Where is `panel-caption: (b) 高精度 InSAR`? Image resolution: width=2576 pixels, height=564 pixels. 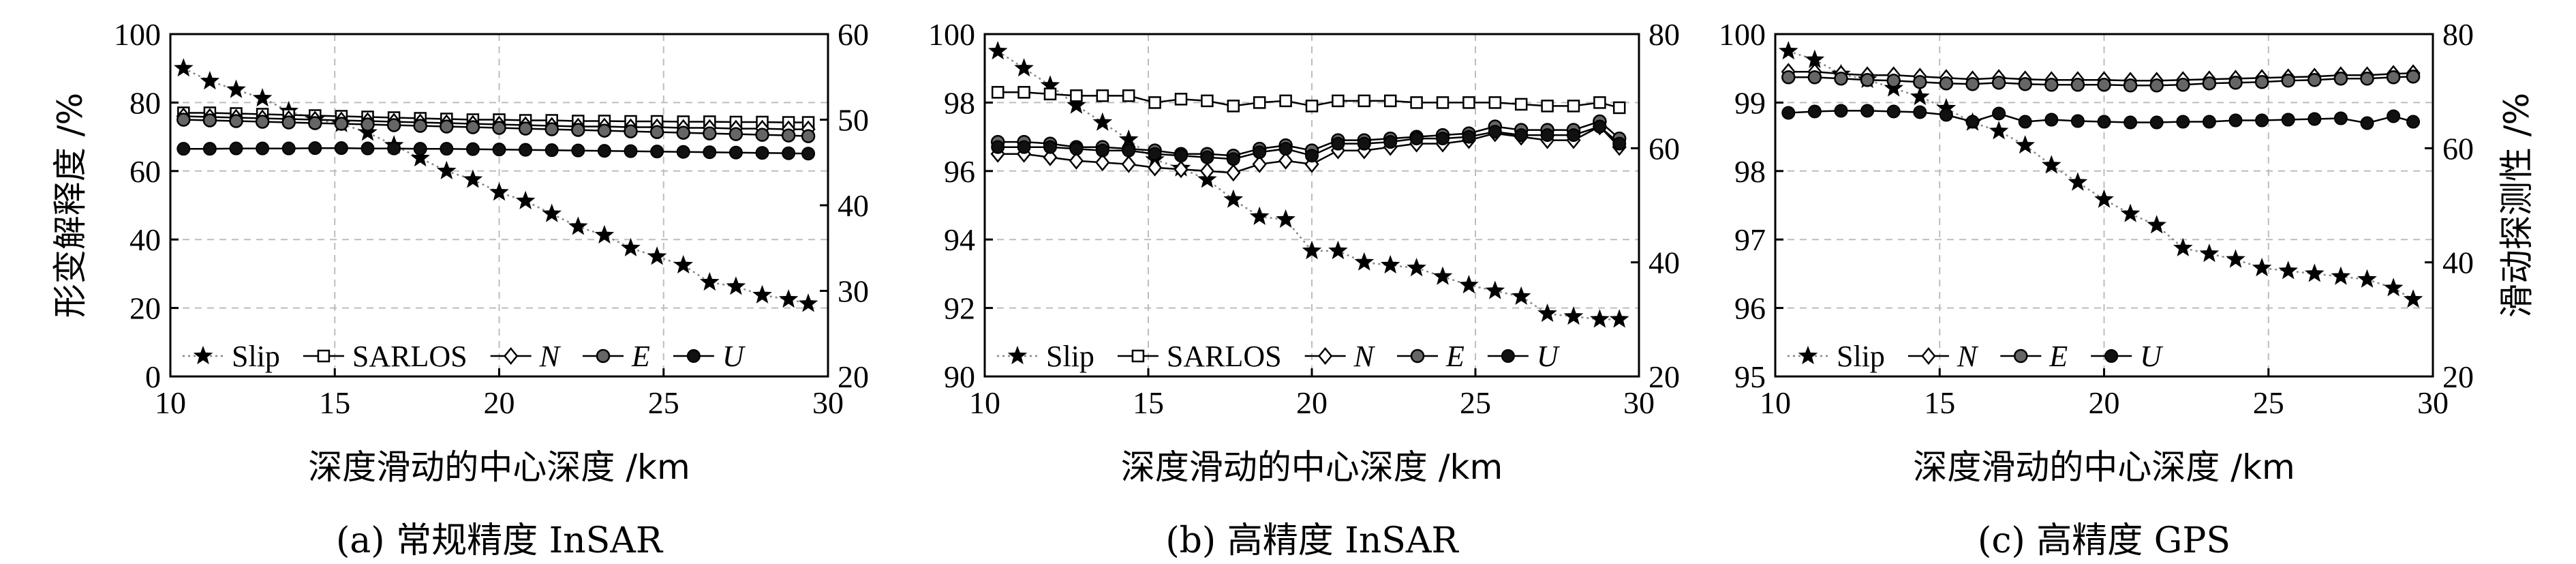
panel-caption: (b) 高精度 InSAR is located at coordinates (1312, 540).